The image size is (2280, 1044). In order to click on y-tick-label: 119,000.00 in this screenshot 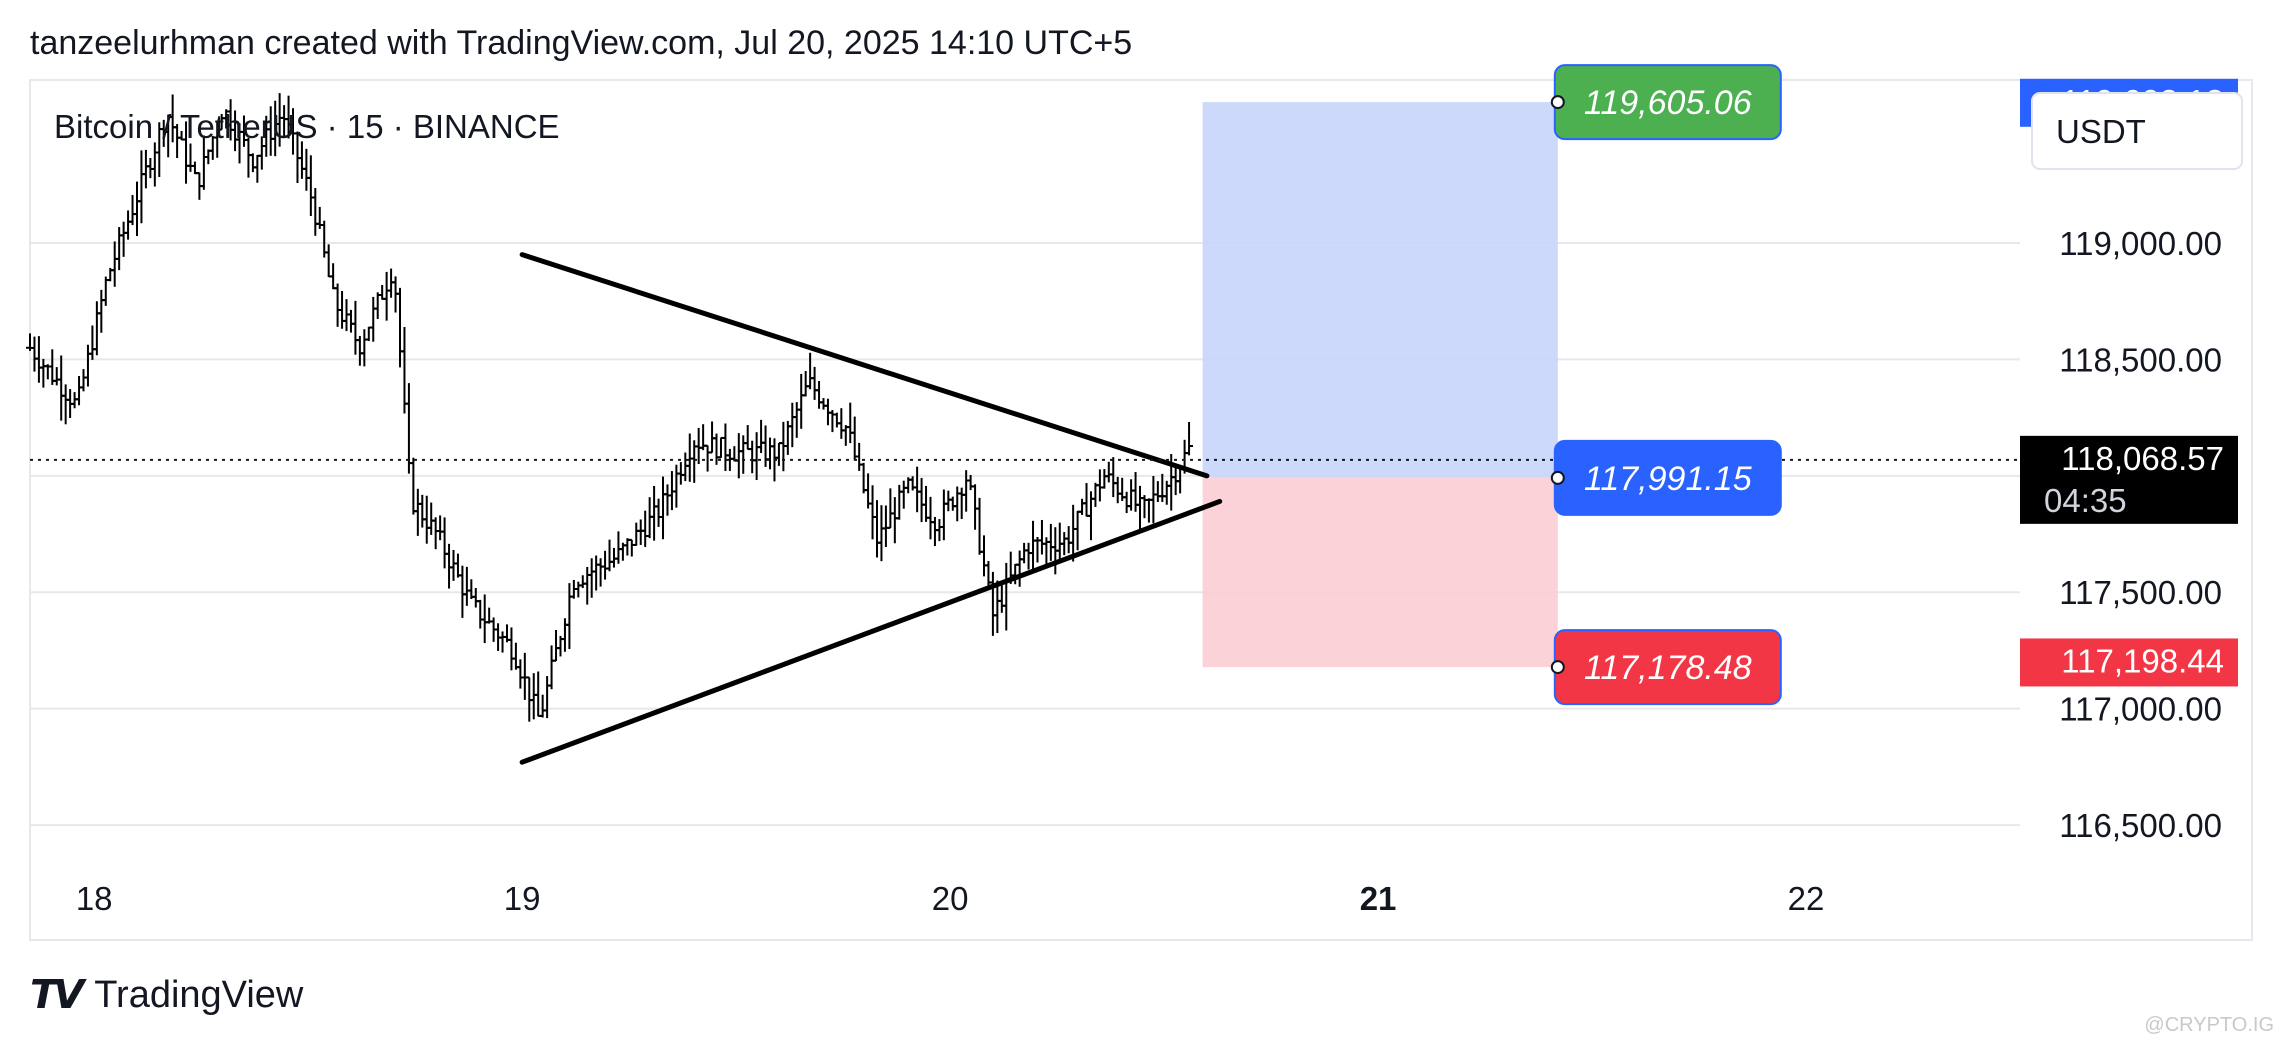, I will do `click(2140, 243)`.